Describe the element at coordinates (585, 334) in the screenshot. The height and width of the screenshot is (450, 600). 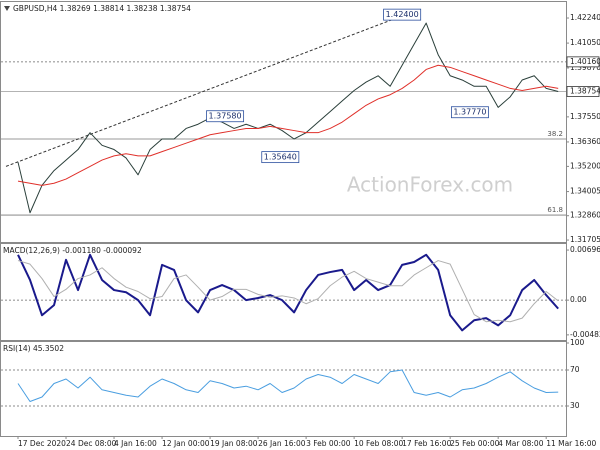
I see `y-tick-label: -0.004826` at that location.